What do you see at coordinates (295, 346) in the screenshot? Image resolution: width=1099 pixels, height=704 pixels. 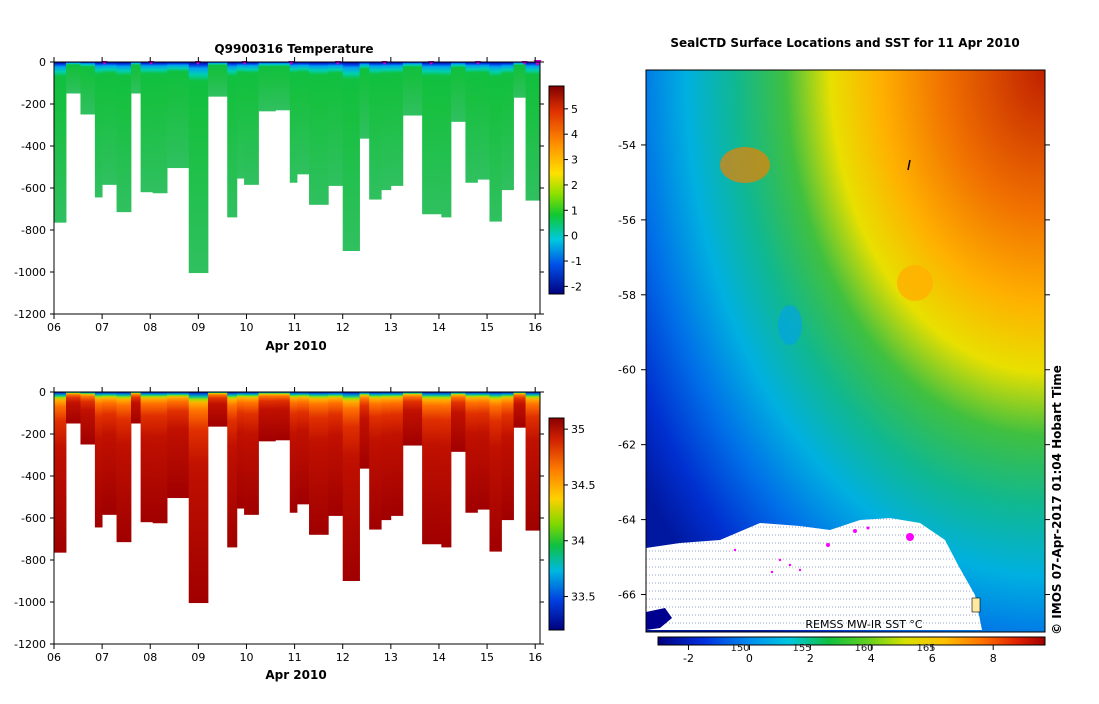 I see `temperature-x-label: Apr 2010` at bounding box center [295, 346].